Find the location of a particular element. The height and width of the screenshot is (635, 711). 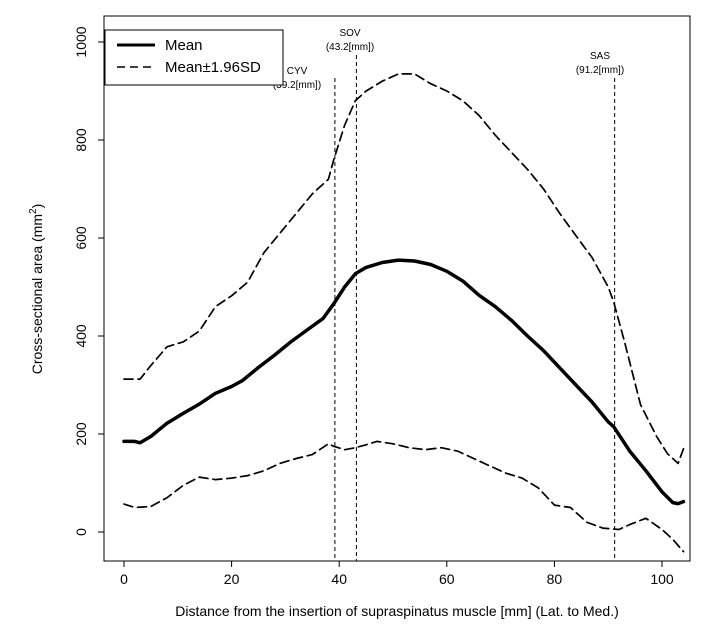

y-tick-label: 200 is located at coordinates (81, 434).